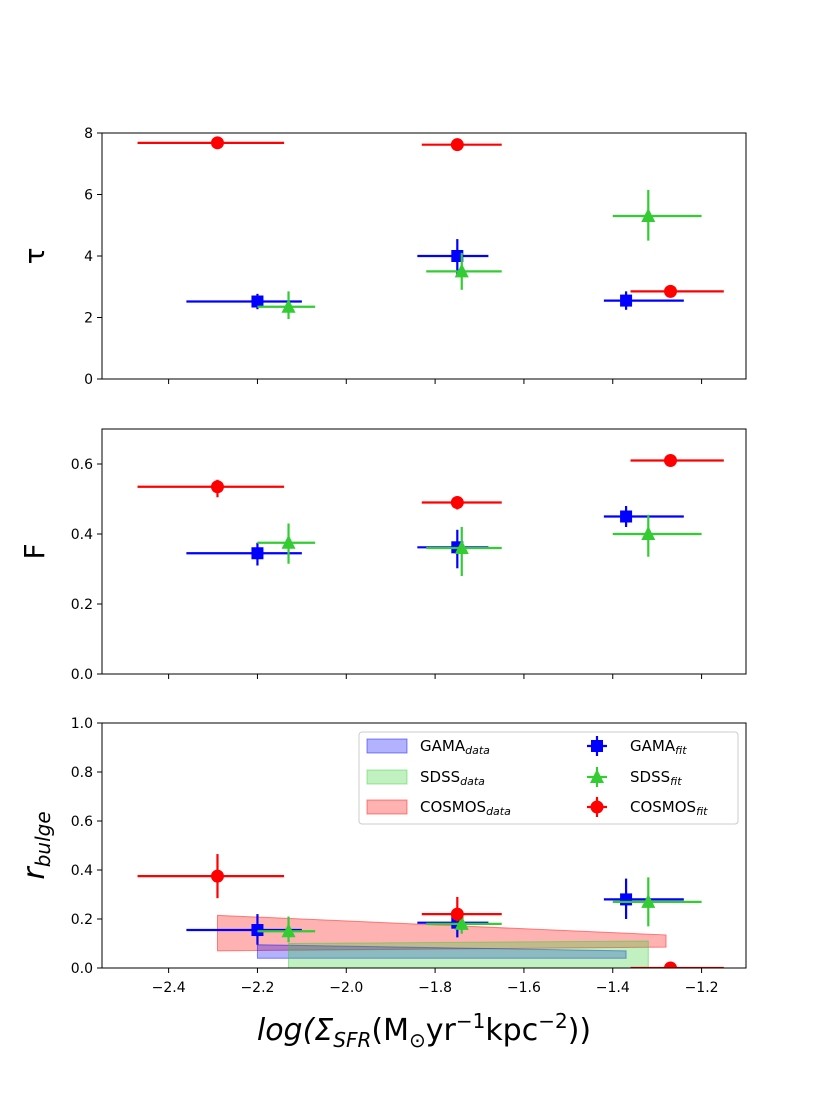 The width and height of the screenshot is (830, 1107). Describe the element at coordinates (169, 988) in the screenshot. I see `xtick-label-0: −2.4` at that location.